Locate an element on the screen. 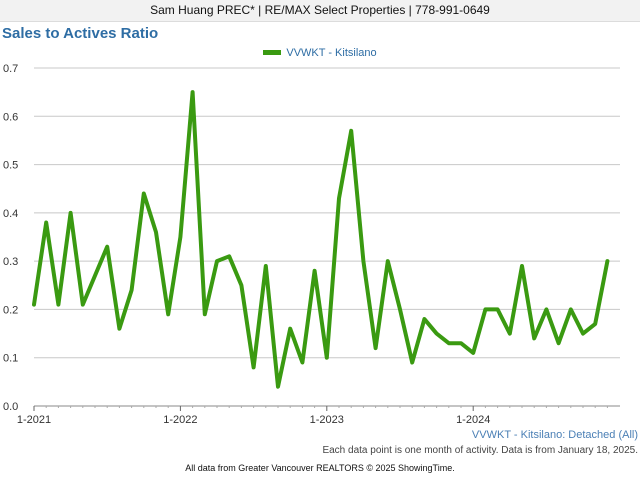  y-tick-label: 0.3 is located at coordinates (10, 262).